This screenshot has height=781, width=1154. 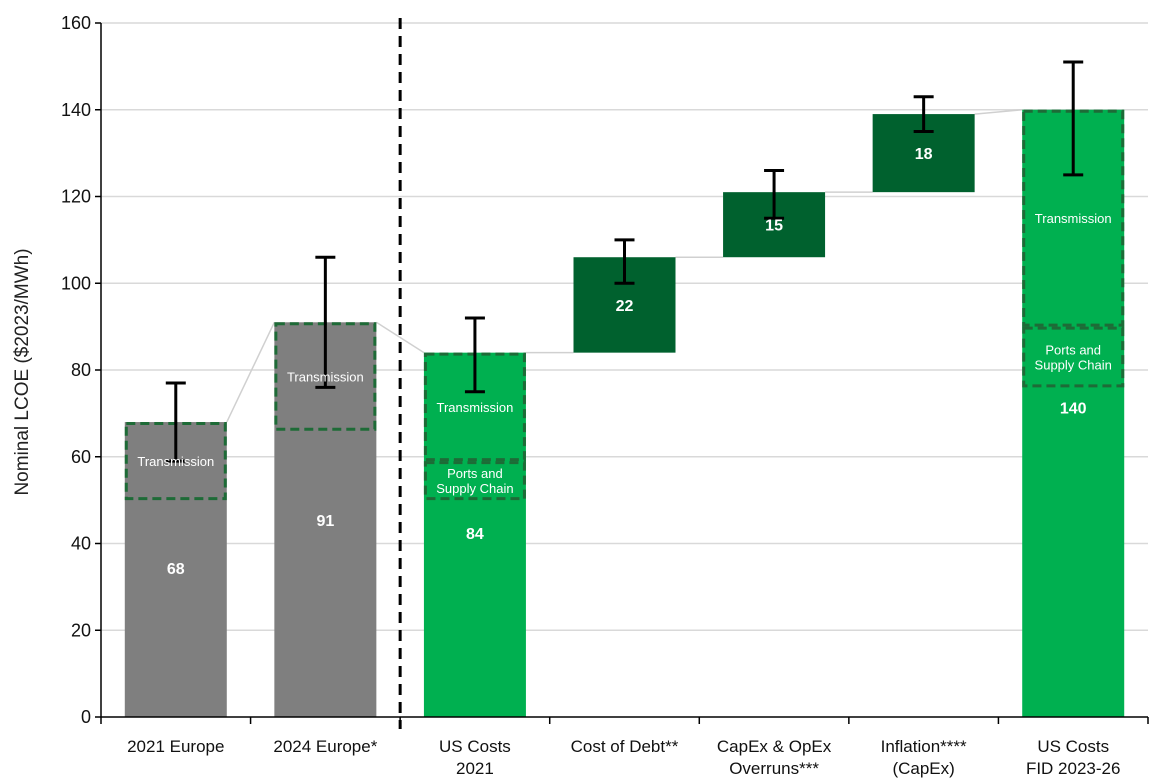 I want to click on value-label: 18, so click(x=924, y=154).